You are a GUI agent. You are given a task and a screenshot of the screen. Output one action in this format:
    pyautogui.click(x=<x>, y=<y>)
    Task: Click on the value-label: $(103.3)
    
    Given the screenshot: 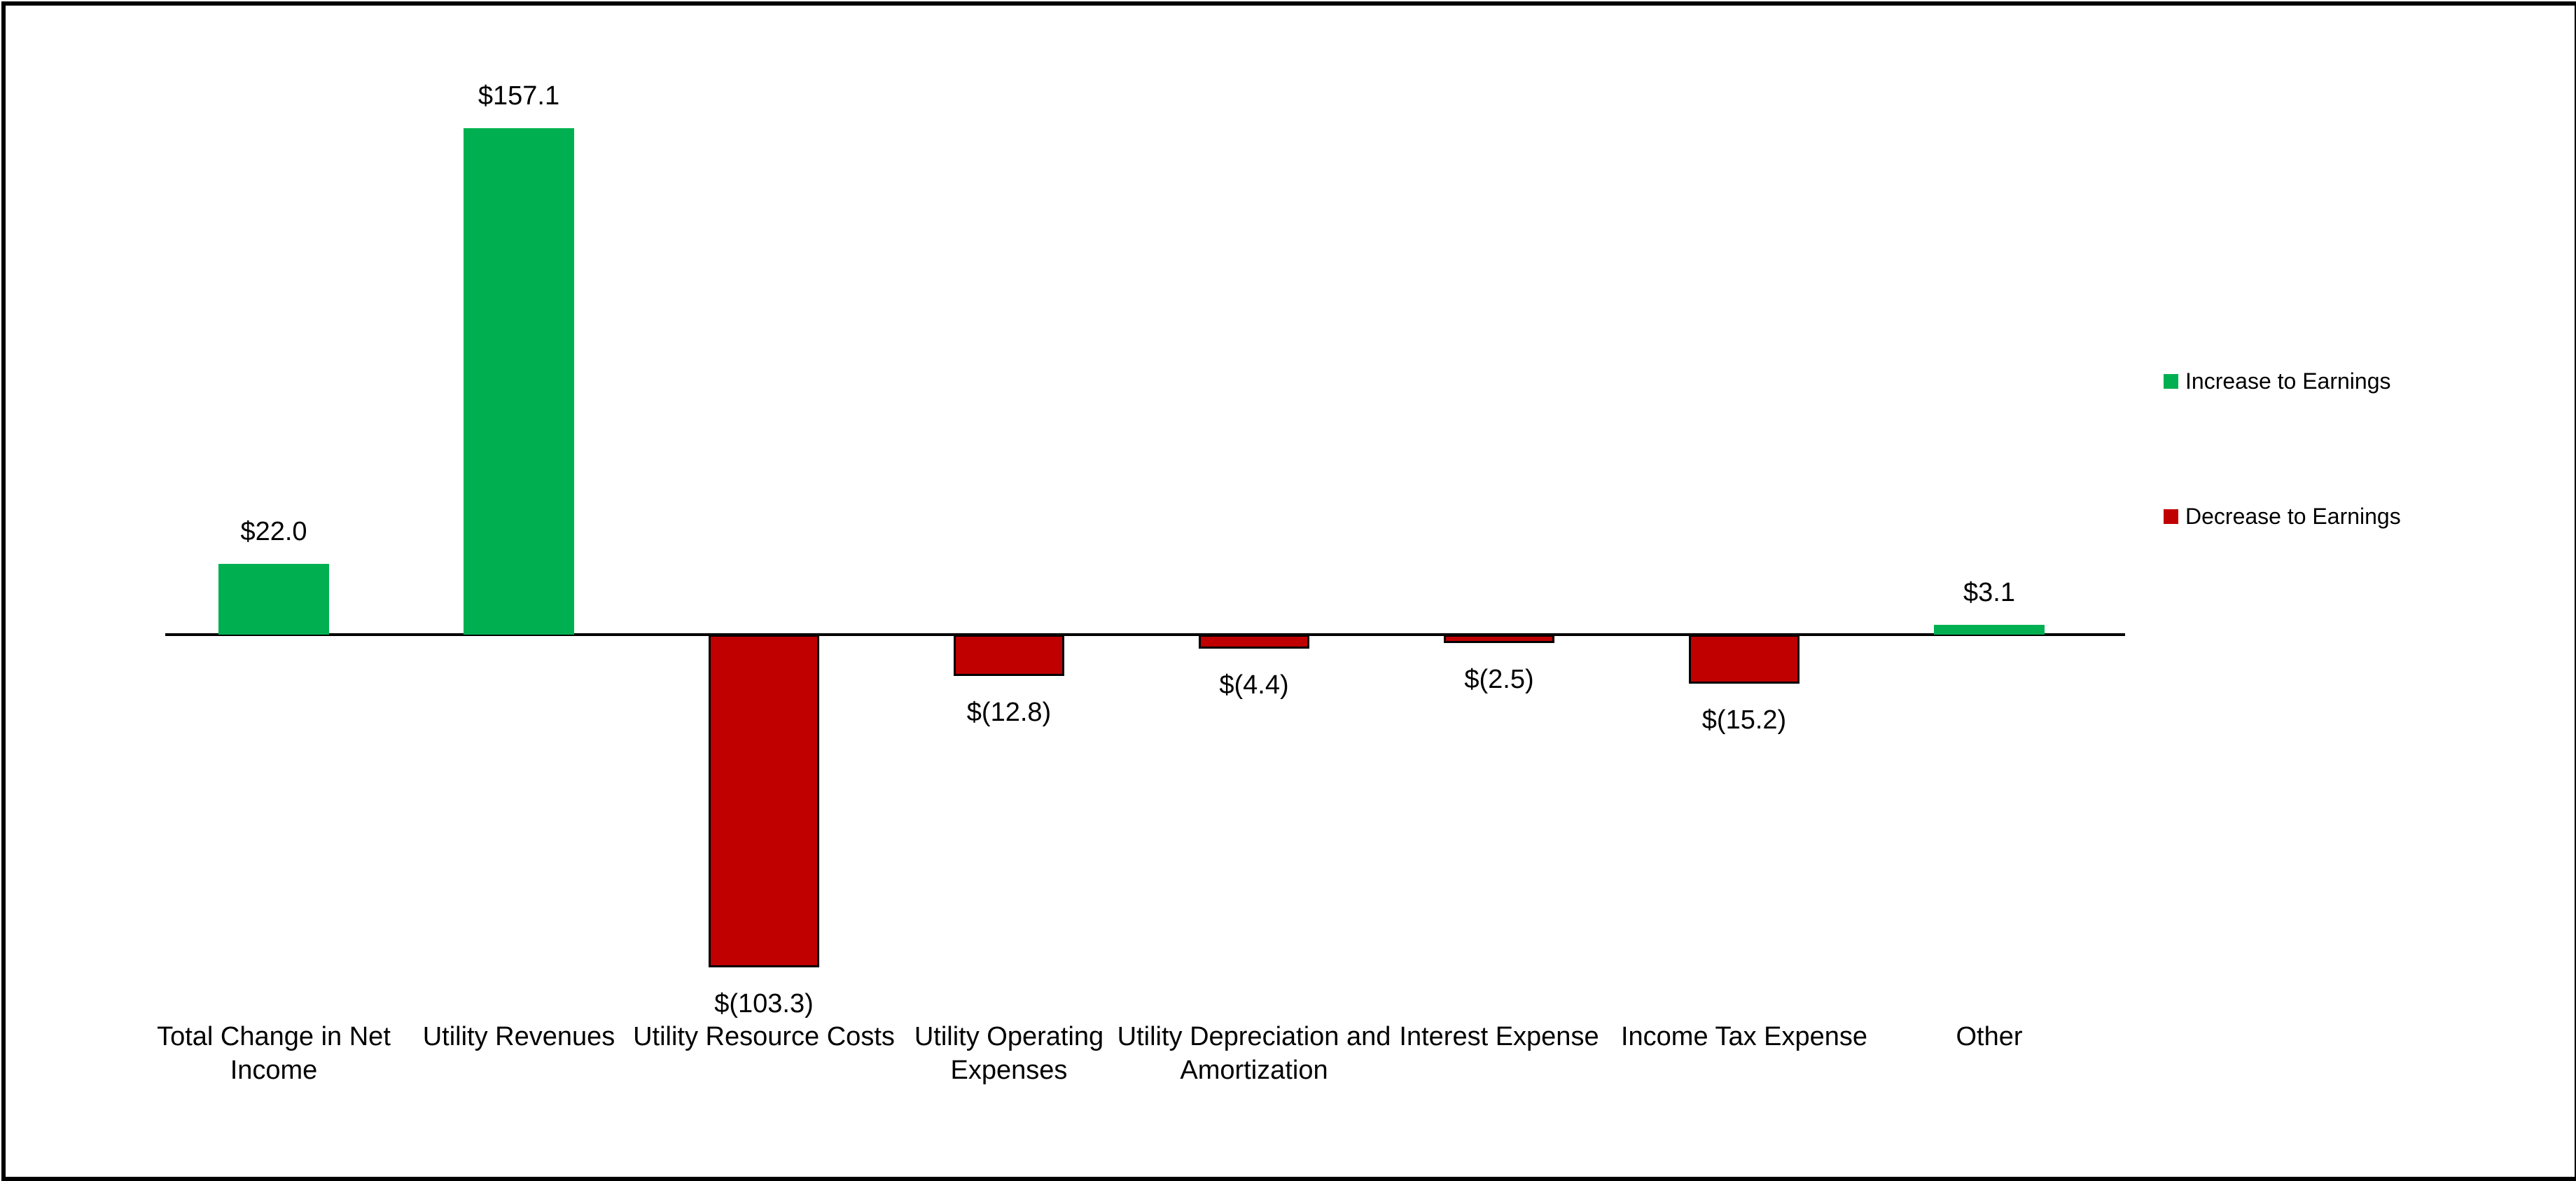 What is the action you would take?
    pyautogui.click(x=764, y=1004)
    